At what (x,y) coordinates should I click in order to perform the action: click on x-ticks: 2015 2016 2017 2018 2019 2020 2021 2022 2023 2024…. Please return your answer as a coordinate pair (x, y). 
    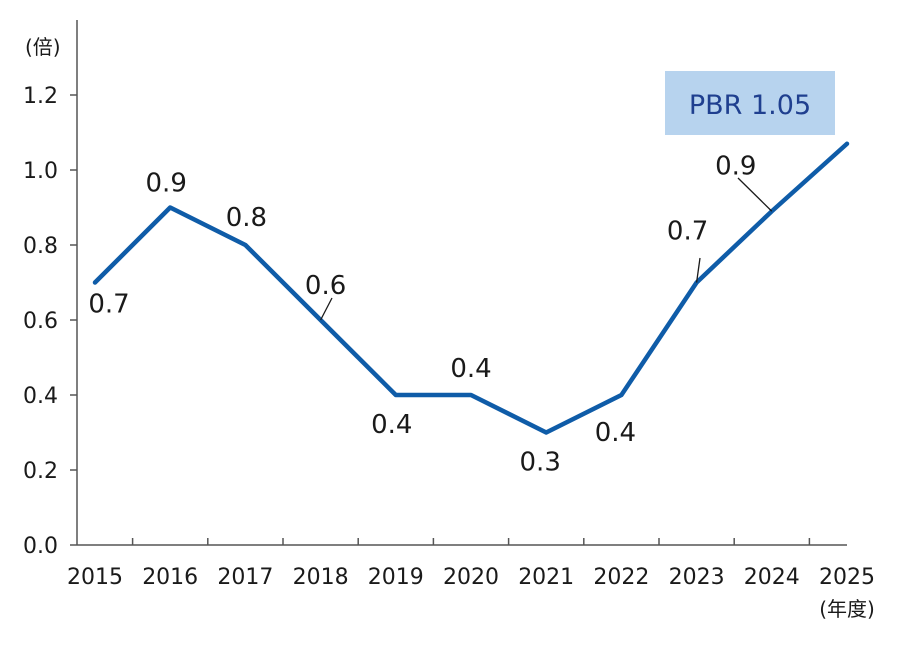
    Looking at the image, I should click on (471, 564).